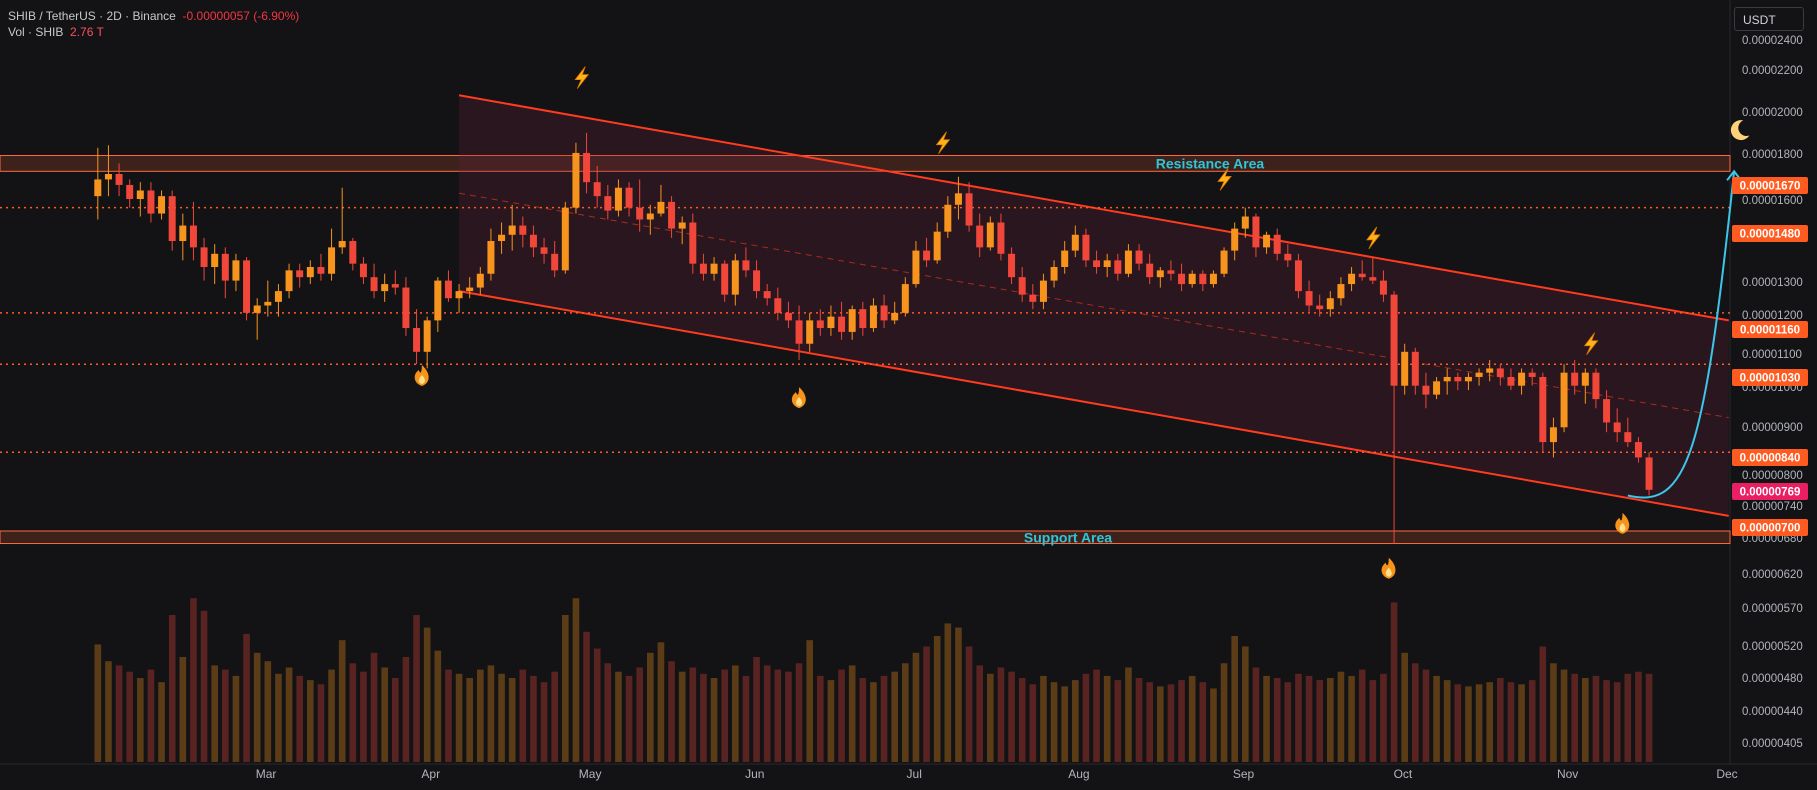 This screenshot has height=790, width=1817. I want to click on volume-label: Vol · SHIB, so click(36, 32).